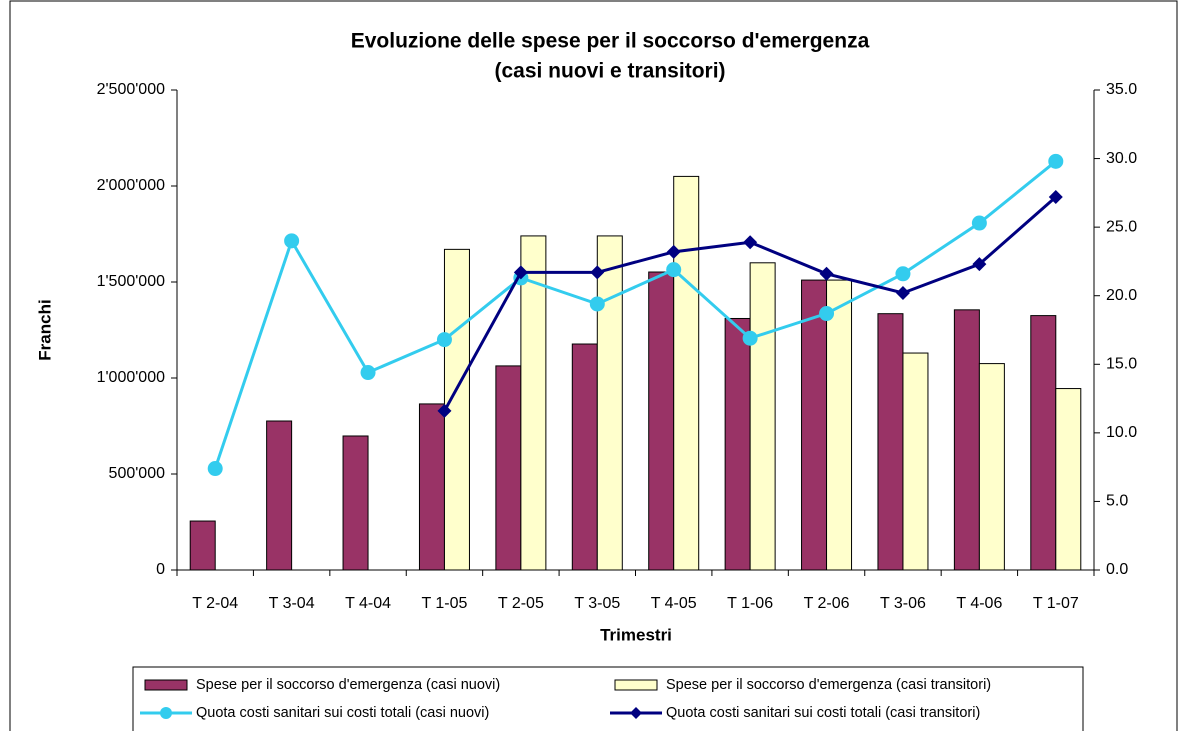 The height and width of the screenshot is (731, 1186). I want to click on y-tick-label: 1'500'000, so click(131, 281).